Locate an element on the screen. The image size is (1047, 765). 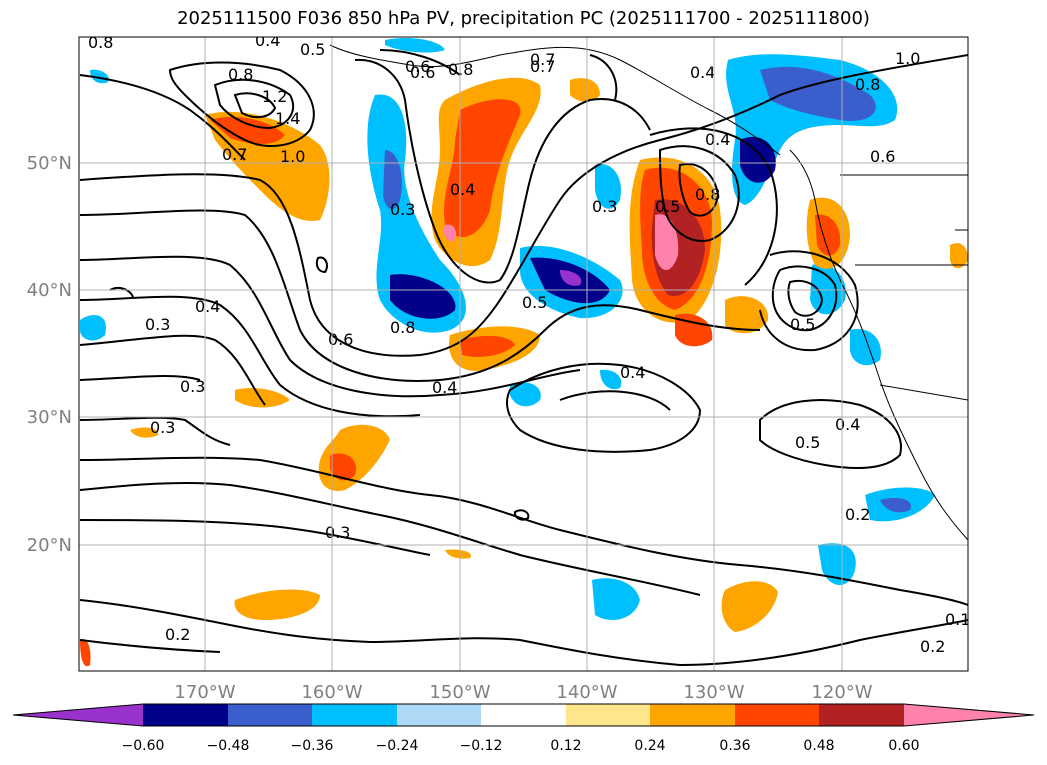
colorbar-label: −0.24 is located at coordinates (397, 746).